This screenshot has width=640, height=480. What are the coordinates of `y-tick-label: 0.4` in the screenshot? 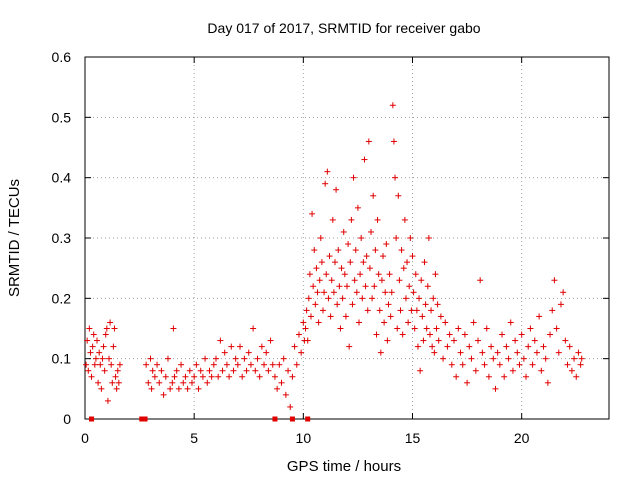 It's located at (62, 178).